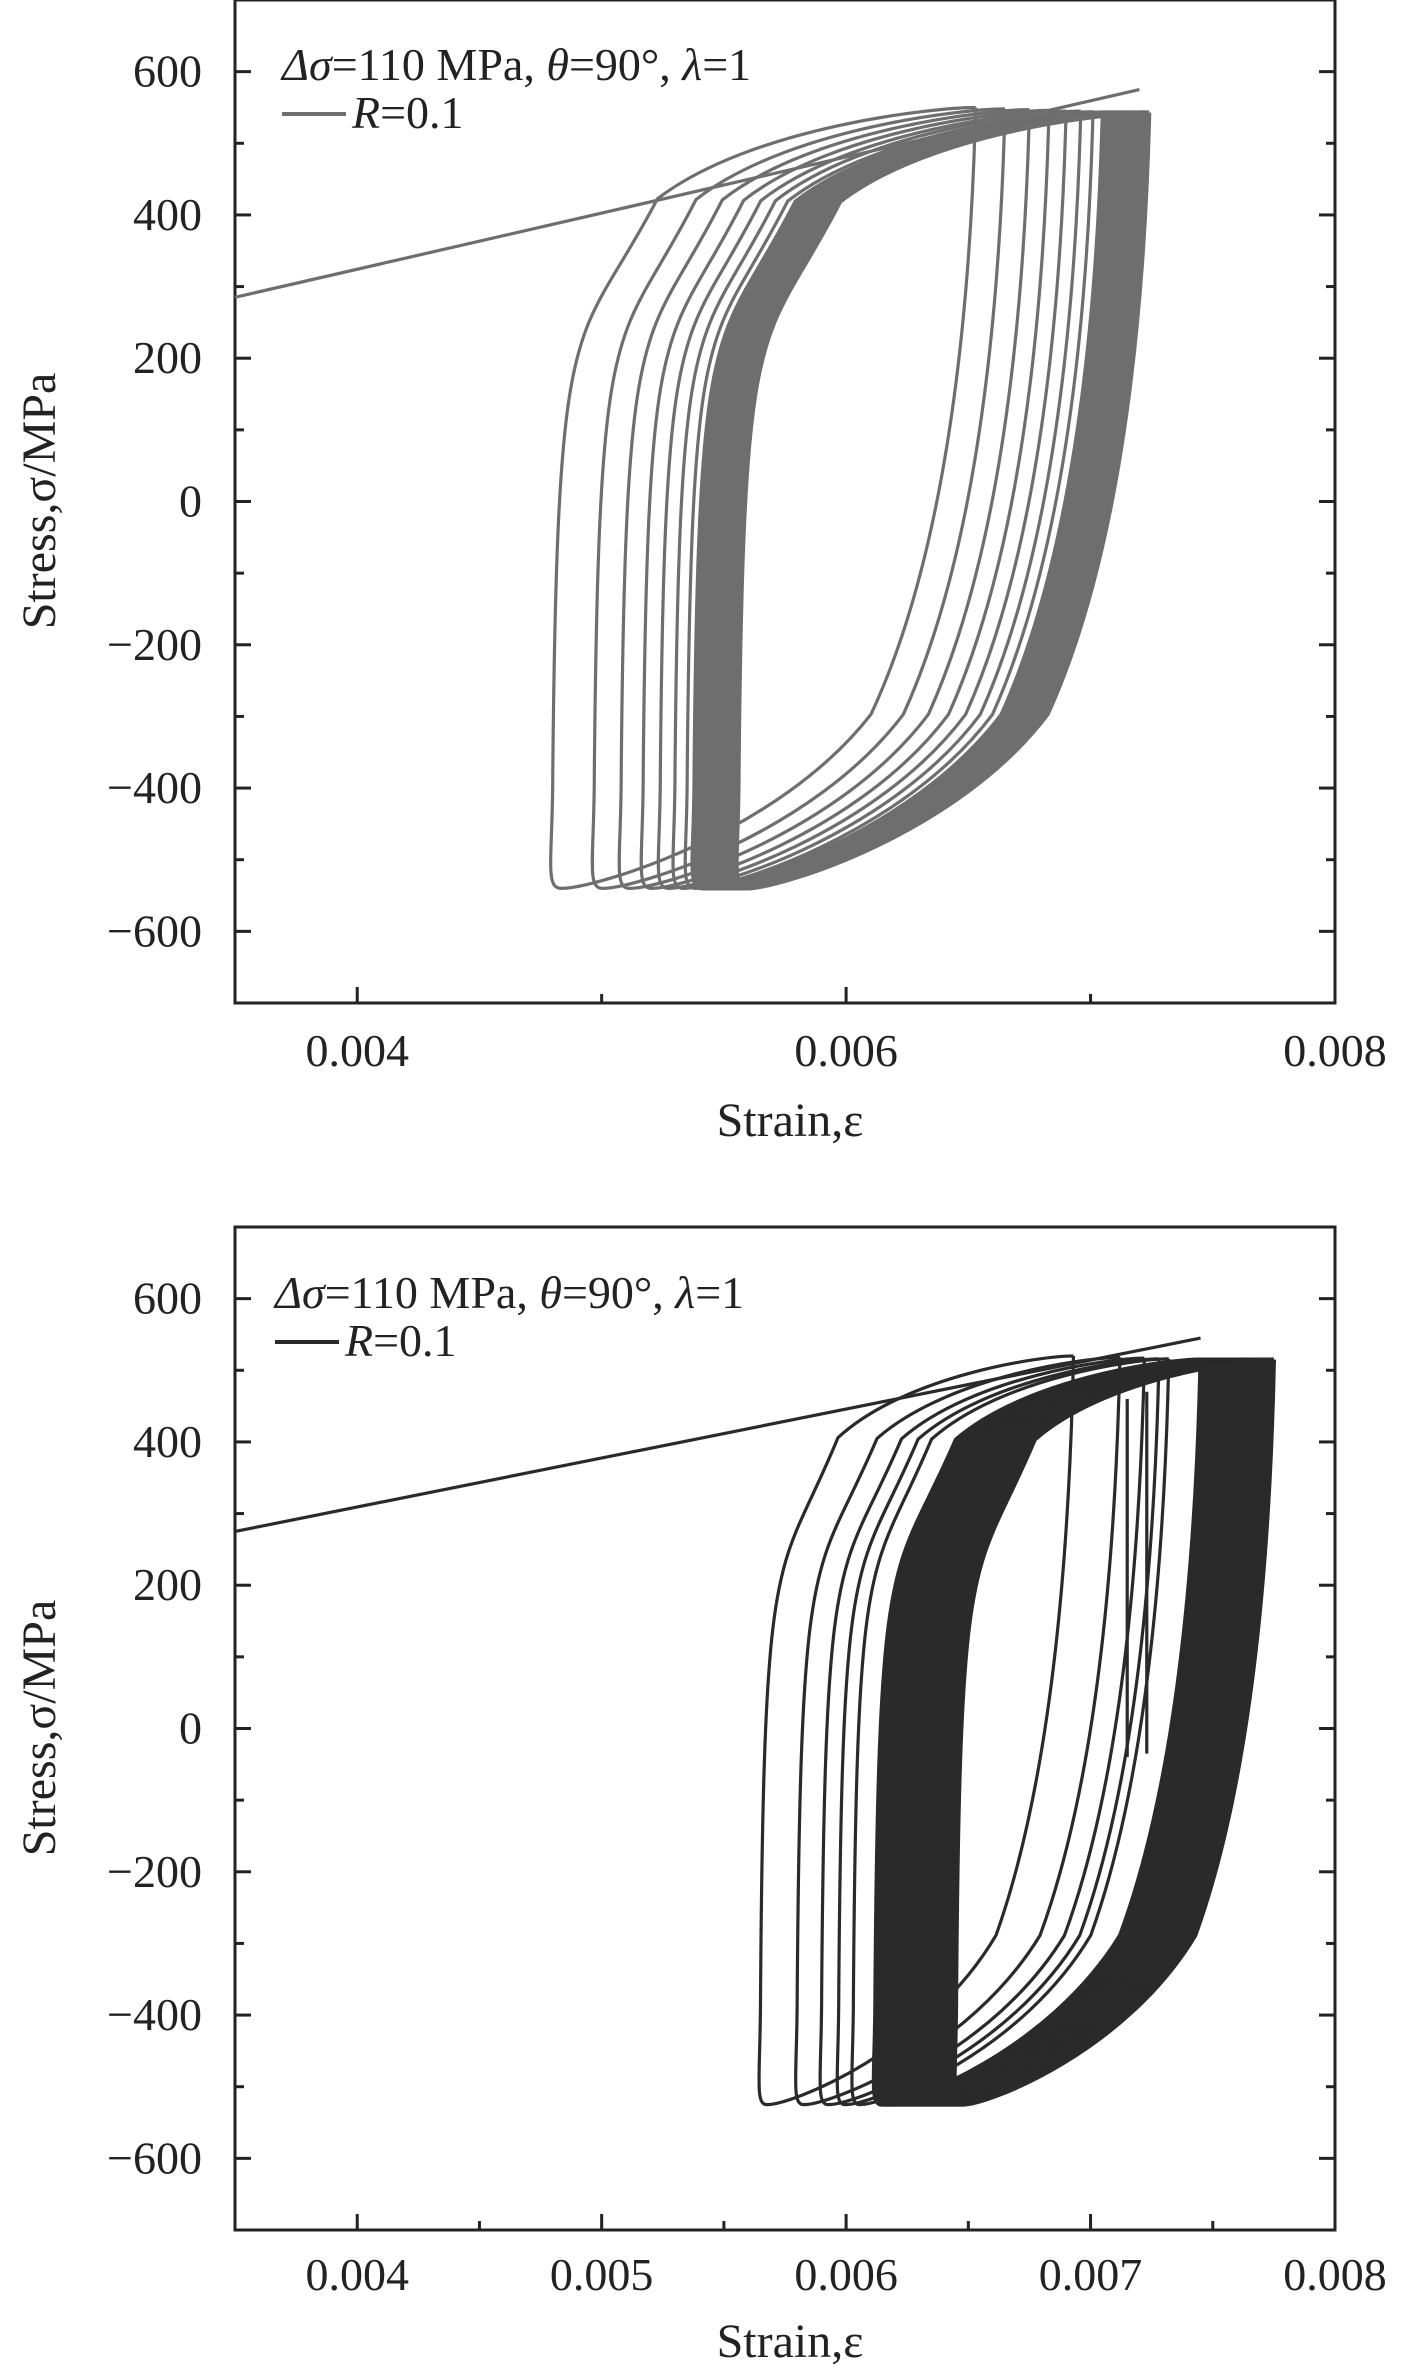  Describe the element at coordinates (358, 1340) in the screenshot. I see `bottom-legend-symbol: R` at that location.